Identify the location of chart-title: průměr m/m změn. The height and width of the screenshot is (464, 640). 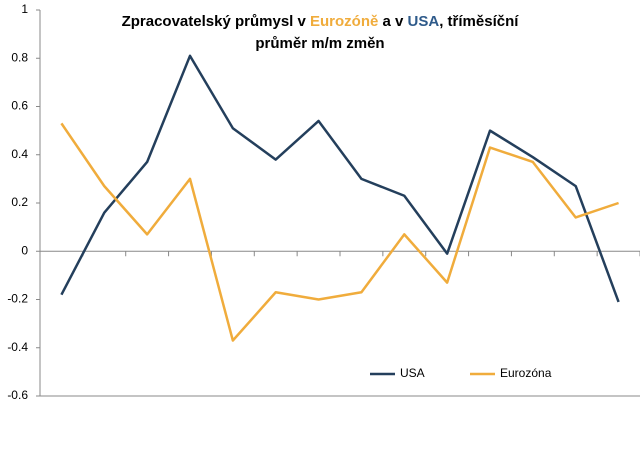
(319, 43).